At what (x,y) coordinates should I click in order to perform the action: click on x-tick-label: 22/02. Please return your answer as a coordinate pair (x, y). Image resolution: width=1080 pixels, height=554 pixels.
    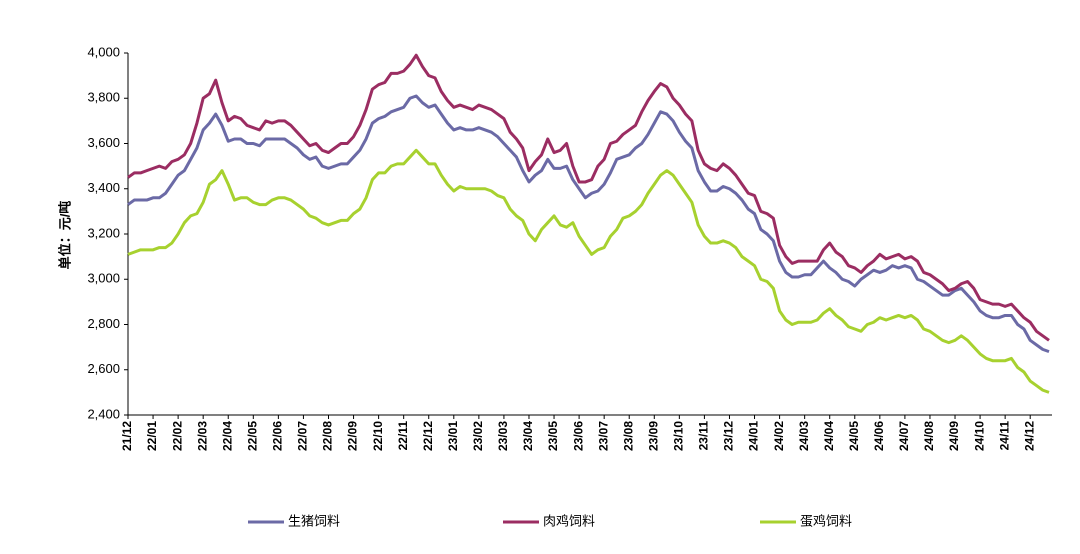
    Looking at the image, I should click on (177, 436).